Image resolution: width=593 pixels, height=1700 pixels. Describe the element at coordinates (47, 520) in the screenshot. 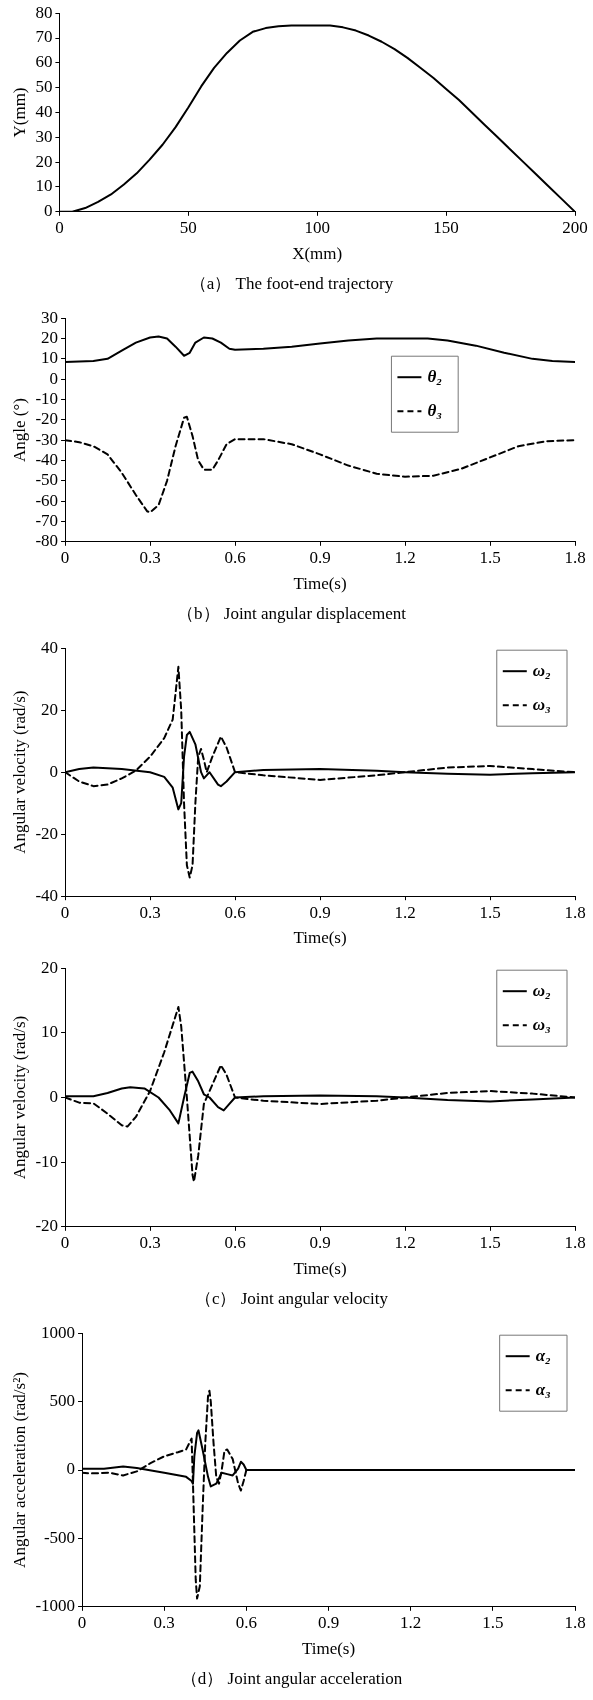

I see `y-tick-label: -70` at that location.